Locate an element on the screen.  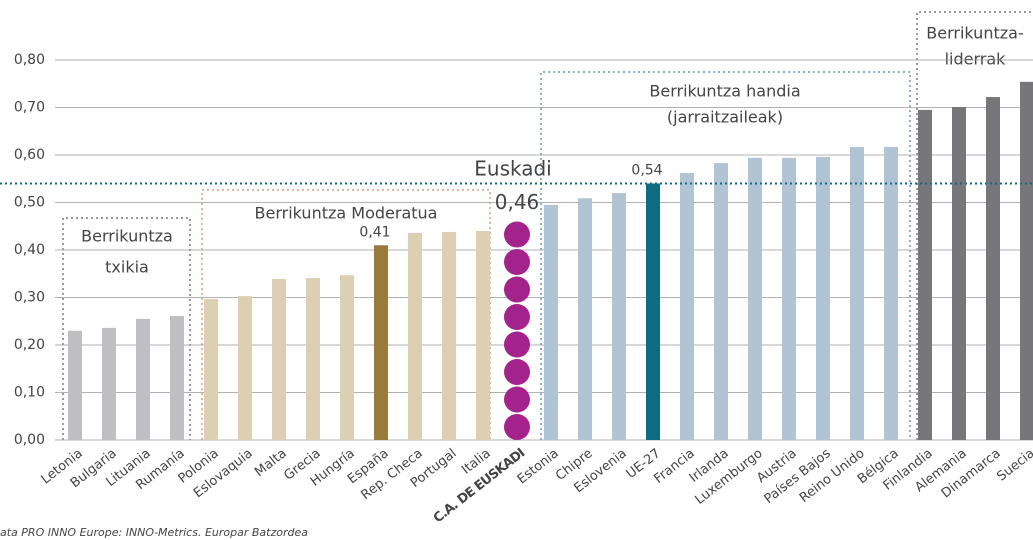
x-tick-label: Suecia is located at coordinates (1013, 465).